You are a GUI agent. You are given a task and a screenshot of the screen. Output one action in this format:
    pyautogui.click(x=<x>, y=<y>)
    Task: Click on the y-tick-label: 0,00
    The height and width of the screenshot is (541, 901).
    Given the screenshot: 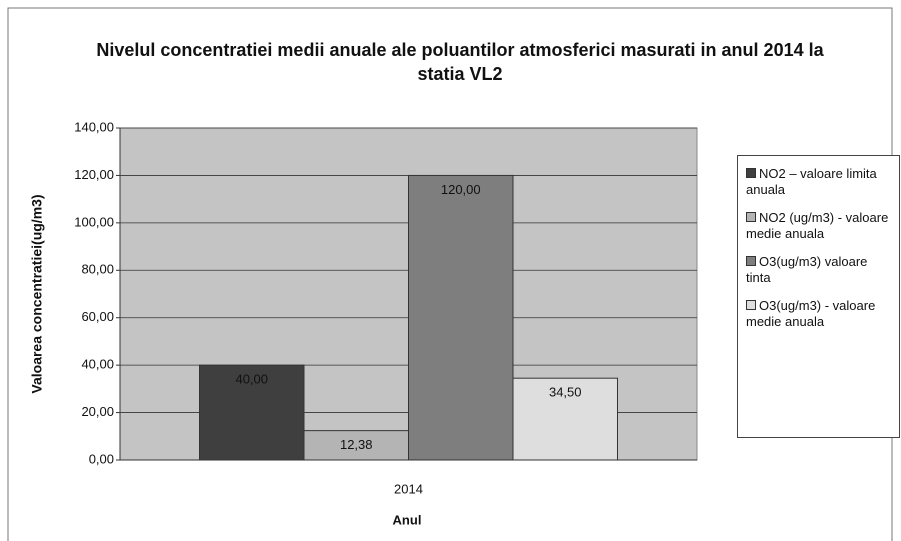 What is the action you would take?
    pyautogui.click(x=101, y=458)
    